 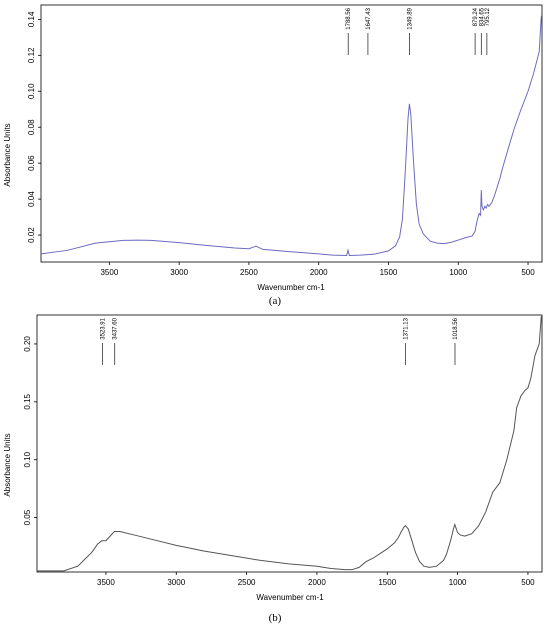 What do you see at coordinates (7, 464) in the screenshot?
I see `panel-b-y-axis-label: Absorbance Units` at bounding box center [7, 464].